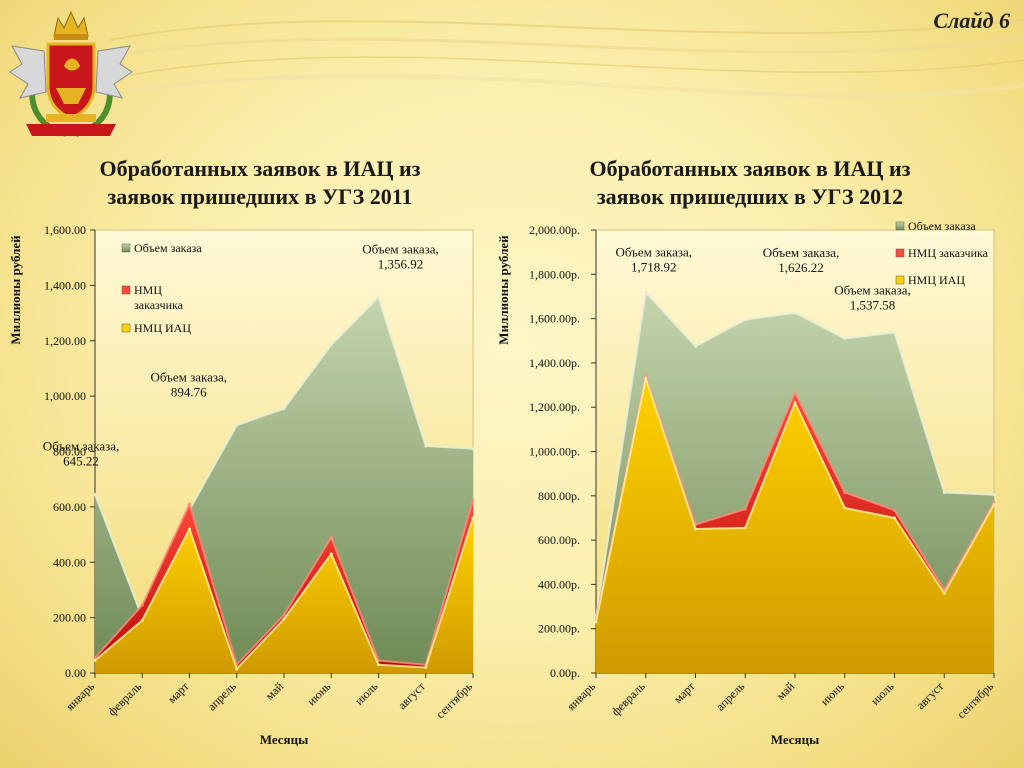 The width and height of the screenshot is (1024, 768). Describe the element at coordinates (65, 341) in the screenshot. I see `y-tick-label: 1,200.00` at that location.